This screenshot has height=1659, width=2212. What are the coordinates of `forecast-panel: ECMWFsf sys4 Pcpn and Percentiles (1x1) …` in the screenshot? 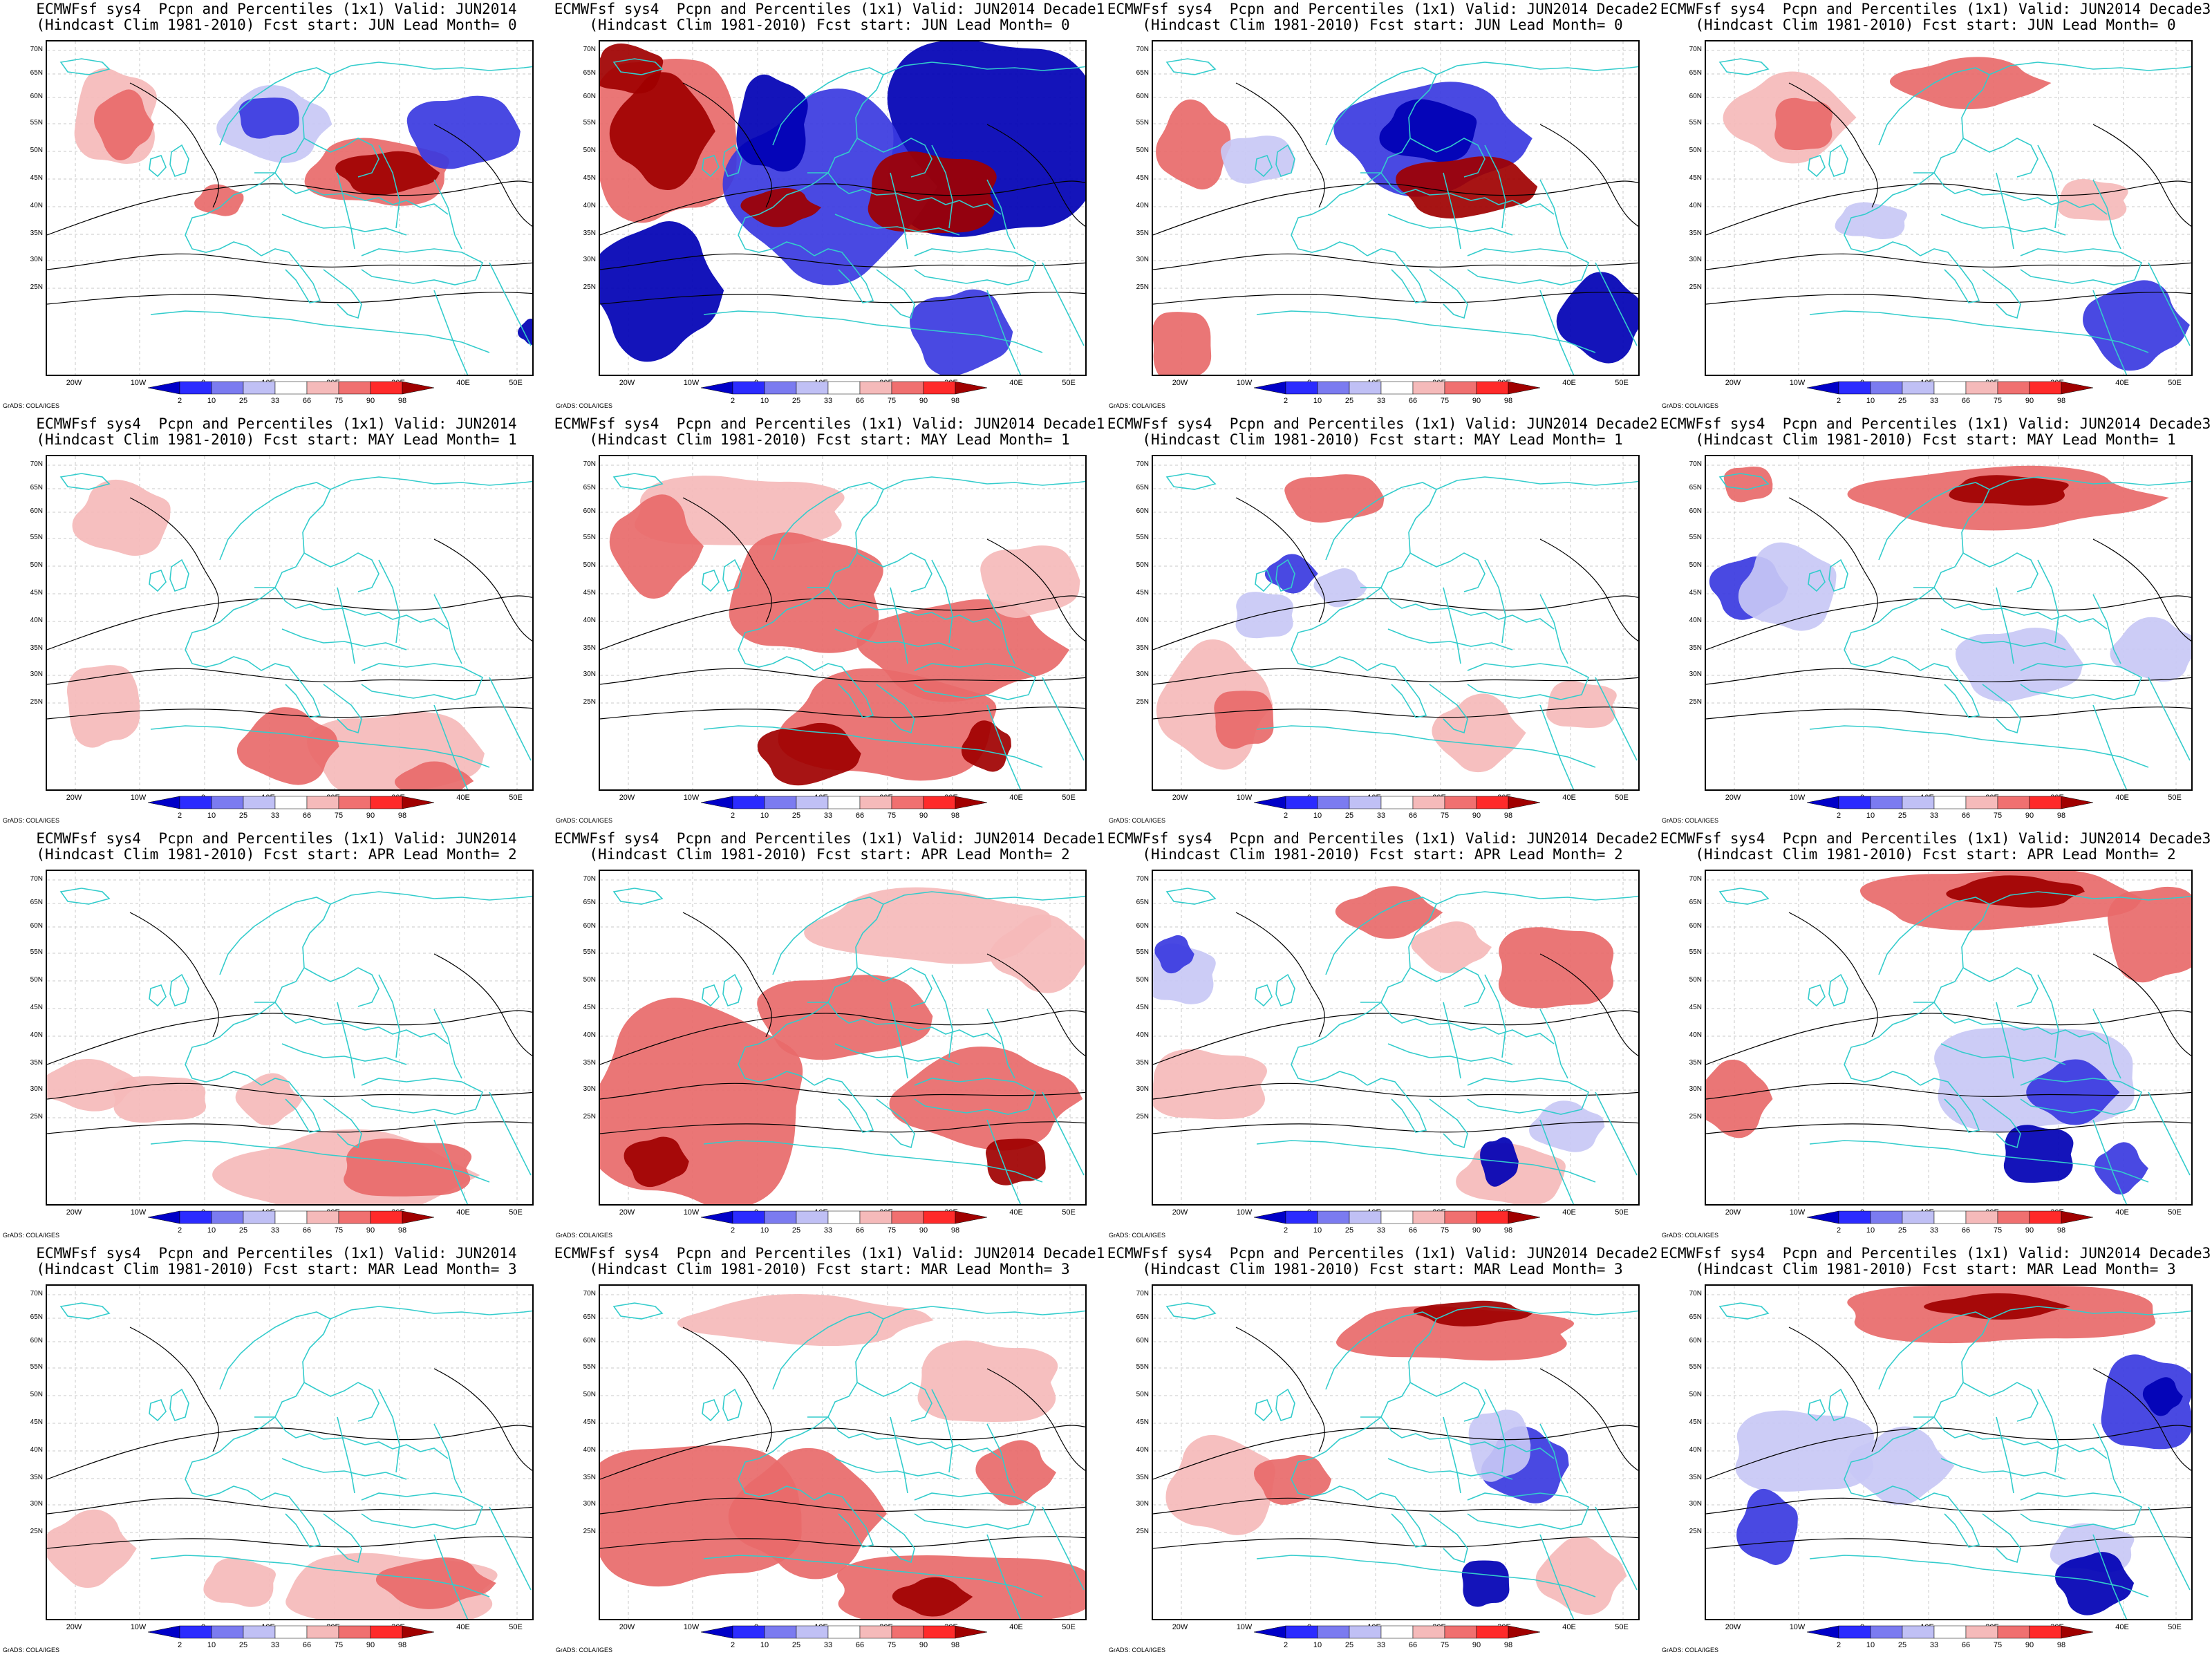 It's located at (1935, 622).